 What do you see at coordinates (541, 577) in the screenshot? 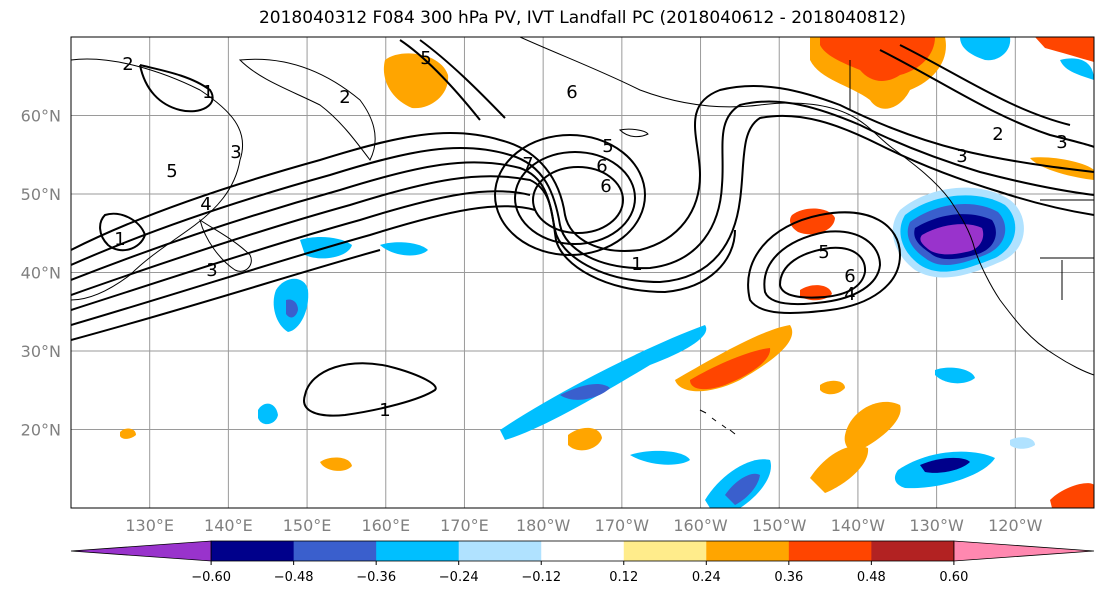
I see `colorbar-tick-label: −0.12` at bounding box center [541, 577].